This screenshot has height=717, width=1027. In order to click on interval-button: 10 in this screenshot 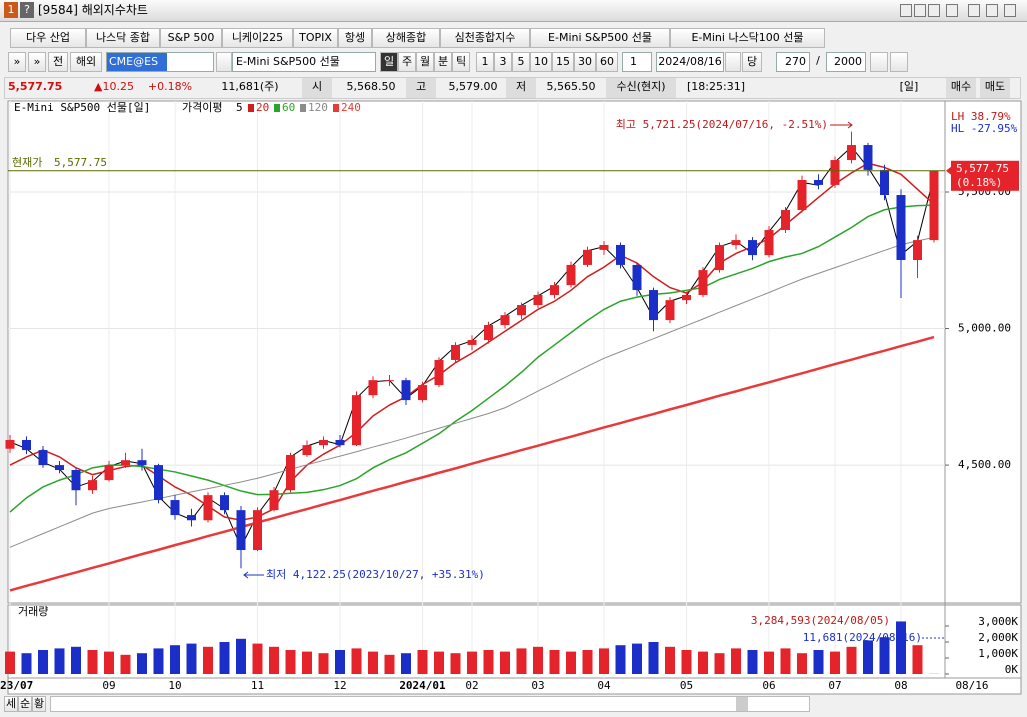, I will do `click(541, 62)`.